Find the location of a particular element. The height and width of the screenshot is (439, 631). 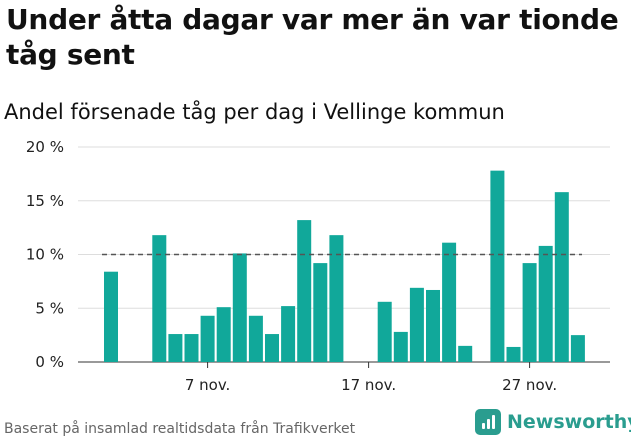

brand-name: Newsworthy is located at coordinates (569, 422).